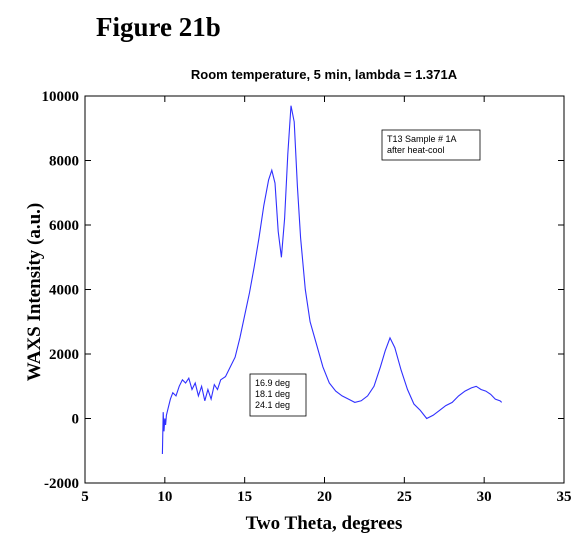 The height and width of the screenshot is (533, 577). What do you see at coordinates (64, 291) in the screenshot?
I see `y-tick-label: 4000` at bounding box center [64, 291].